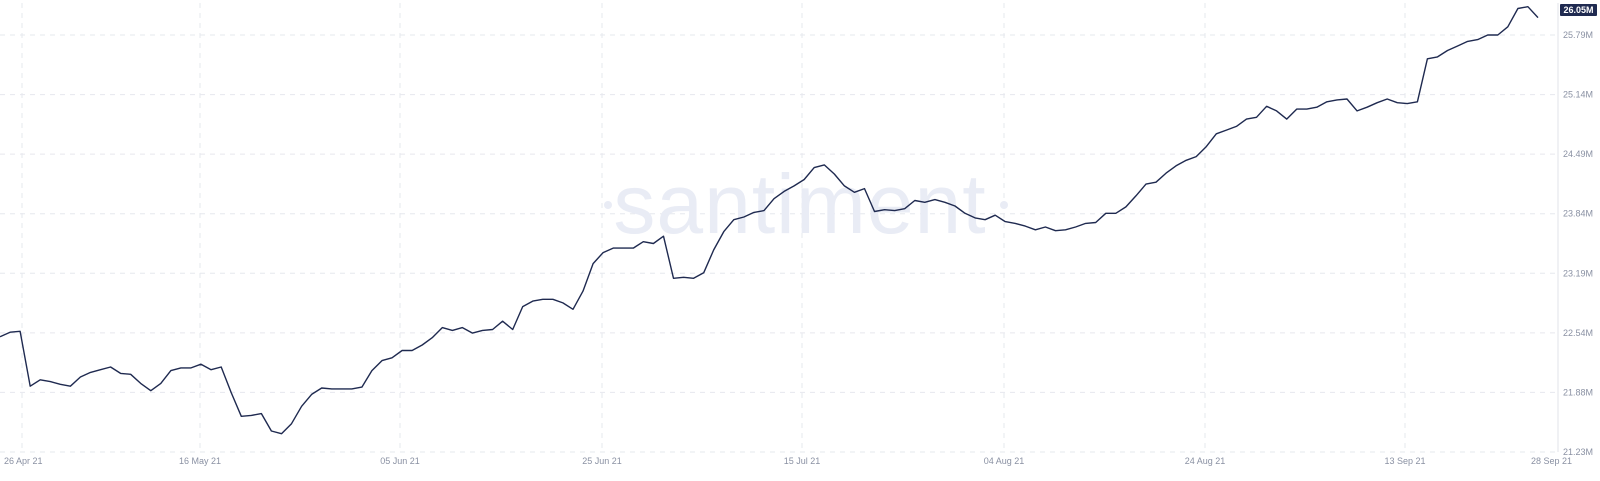 The height and width of the screenshot is (481, 1600). Describe the element at coordinates (200, 461) in the screenshot. I see `x-tick-label: 16 May 21` at that location.